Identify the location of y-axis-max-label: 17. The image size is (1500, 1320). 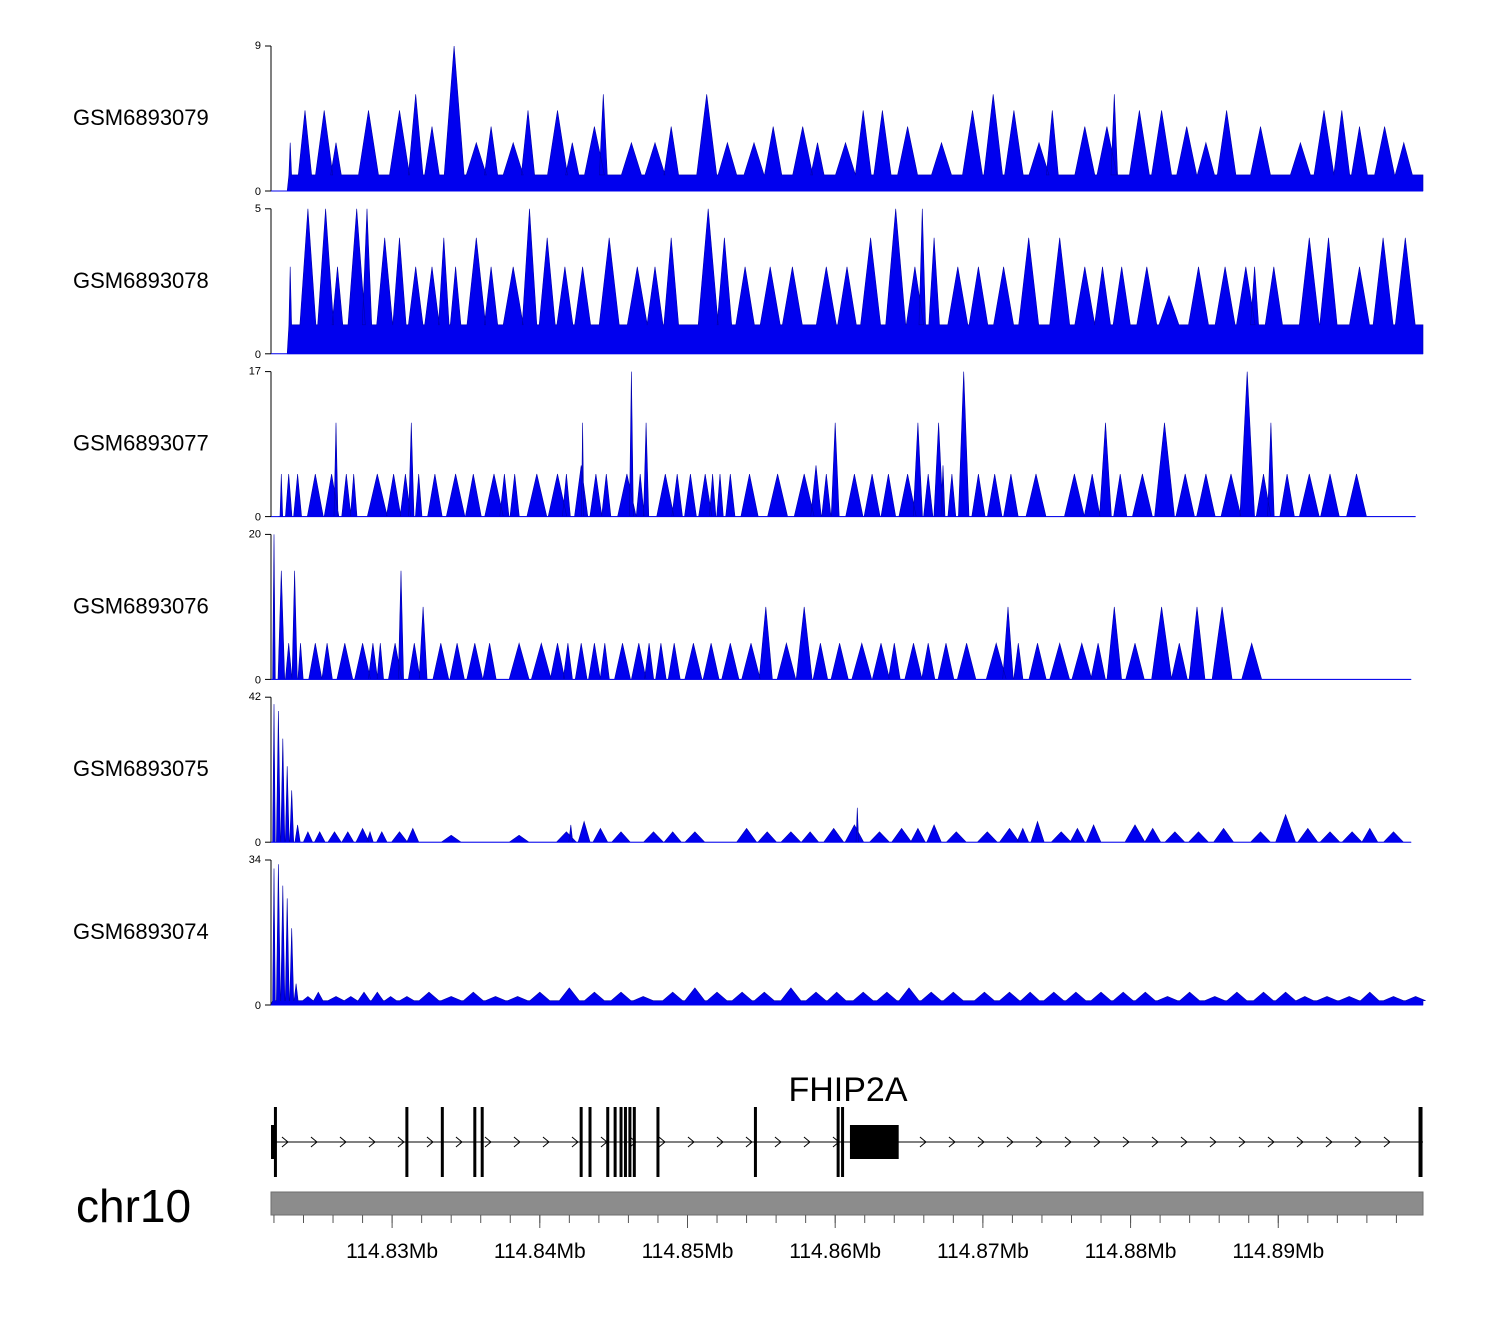
(255, 372).